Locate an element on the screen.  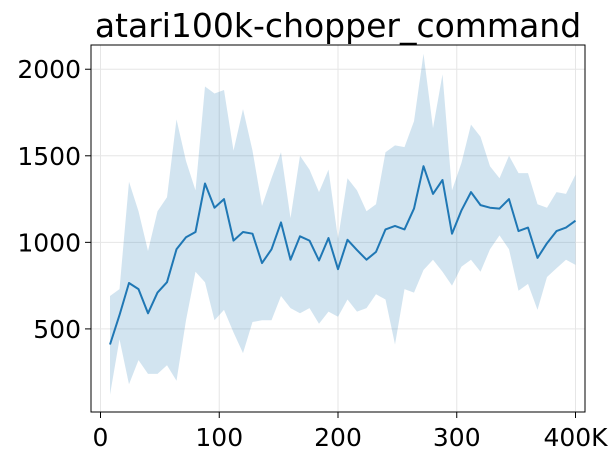
x-tick-label: 0 is located at coordinates (101, 437).